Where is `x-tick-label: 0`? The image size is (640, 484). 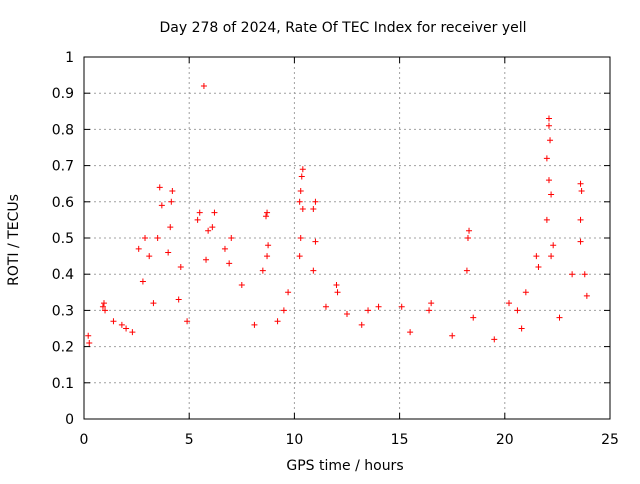 x-tick-label: 0 is located at coordinates (84, 440).